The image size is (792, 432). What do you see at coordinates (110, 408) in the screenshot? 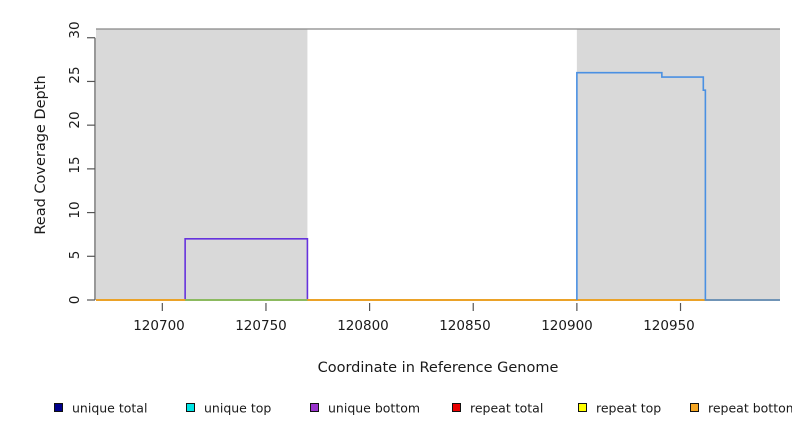
I see `legend-label-unique-total: unique total` at bounding box center [110, 408].